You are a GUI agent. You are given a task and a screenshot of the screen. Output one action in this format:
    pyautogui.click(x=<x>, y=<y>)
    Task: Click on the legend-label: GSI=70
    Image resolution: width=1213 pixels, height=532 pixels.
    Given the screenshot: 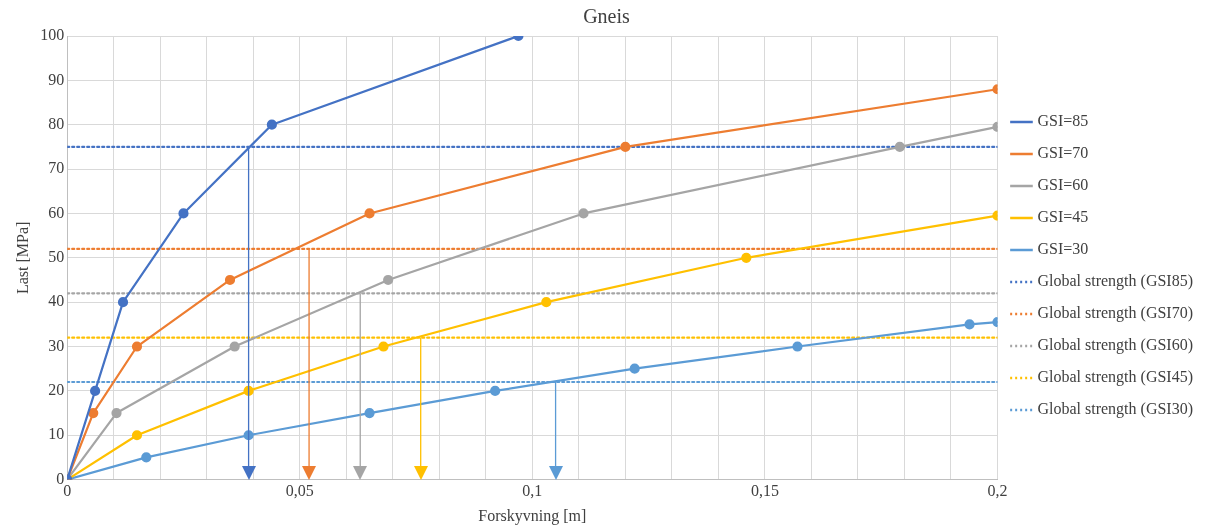 What is the action you would take?
    pyautogui.click(x=1063, y=153)
    